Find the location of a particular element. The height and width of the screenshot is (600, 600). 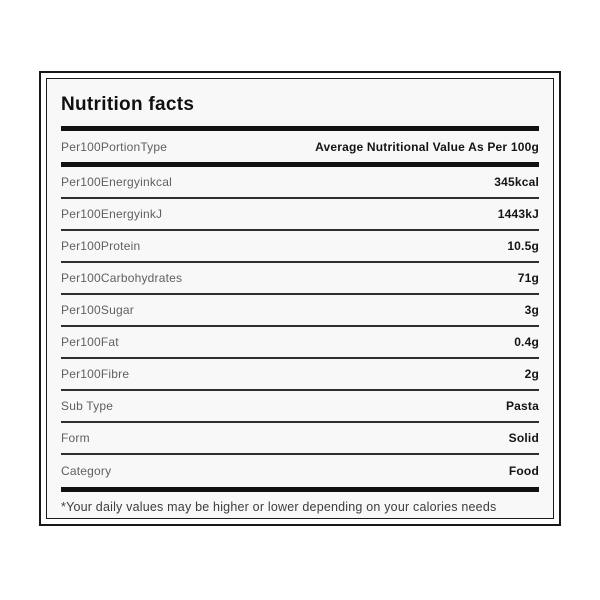

divider-thick-top is located at coordinates (300, 128).